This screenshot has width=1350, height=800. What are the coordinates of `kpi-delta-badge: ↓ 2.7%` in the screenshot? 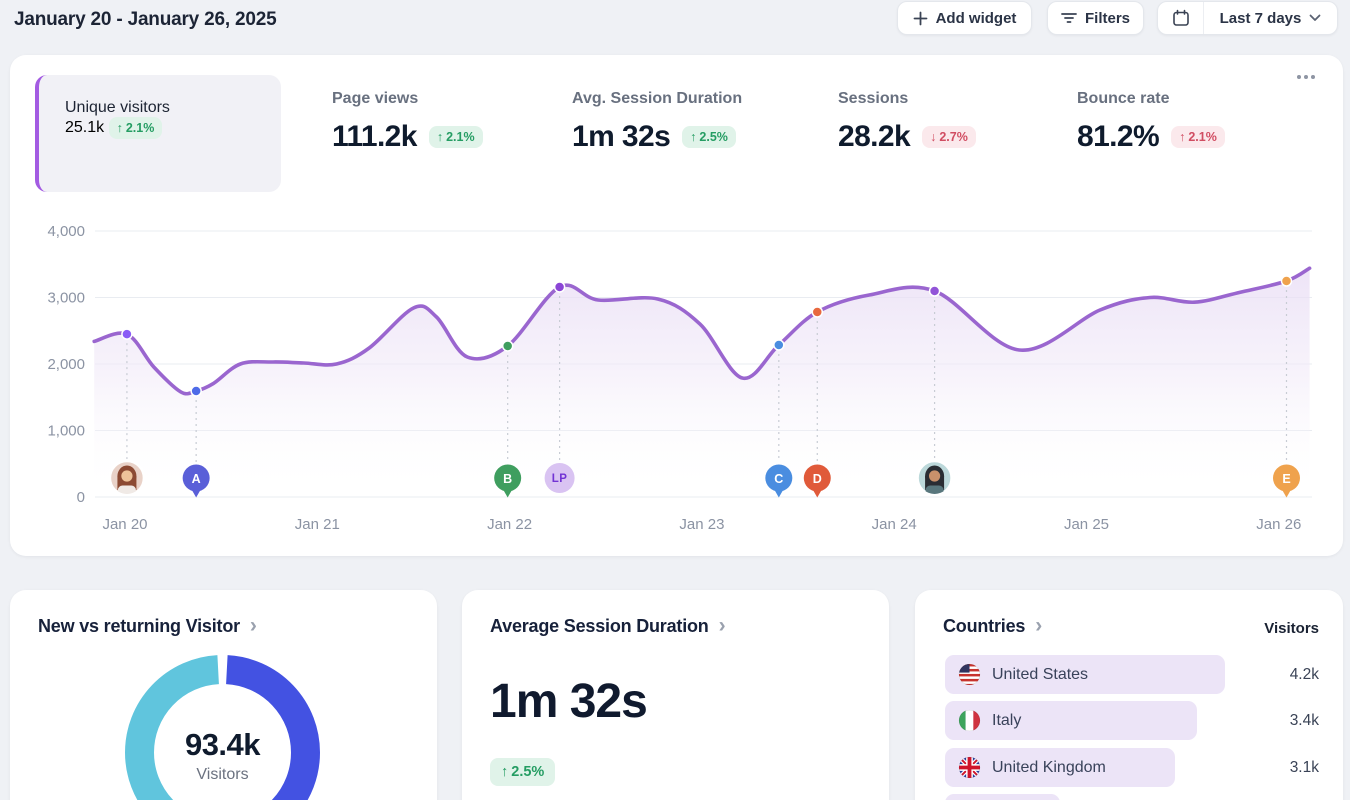 It's located at (949, 137).